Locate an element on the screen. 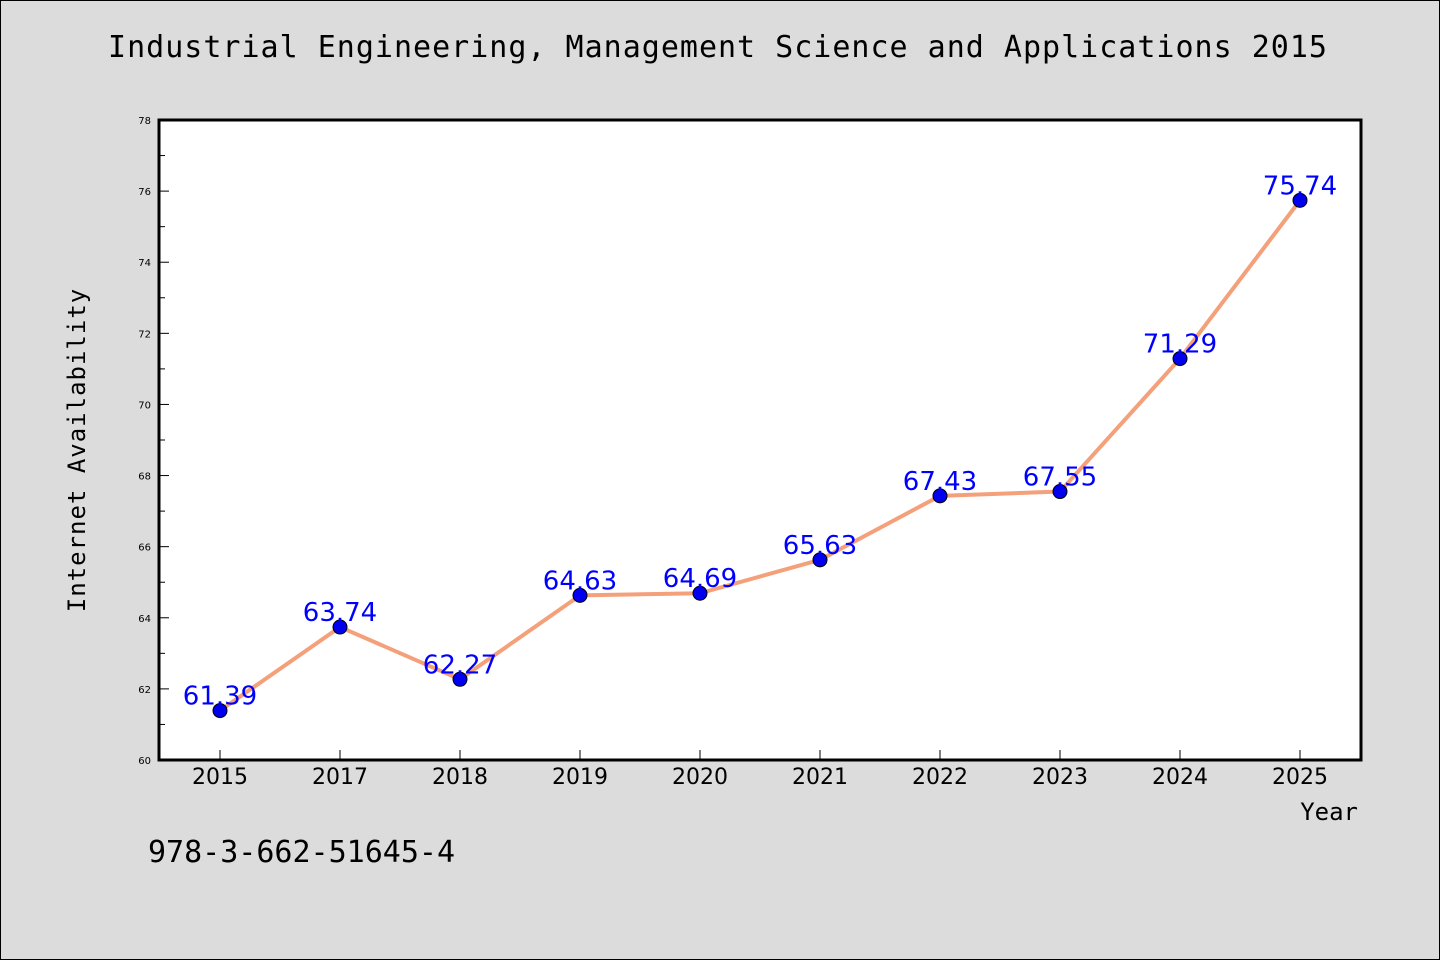 The height and width of the screenshot is (960, 1440). x-tick-label: 2023 is located at coordinates (1060, 777).